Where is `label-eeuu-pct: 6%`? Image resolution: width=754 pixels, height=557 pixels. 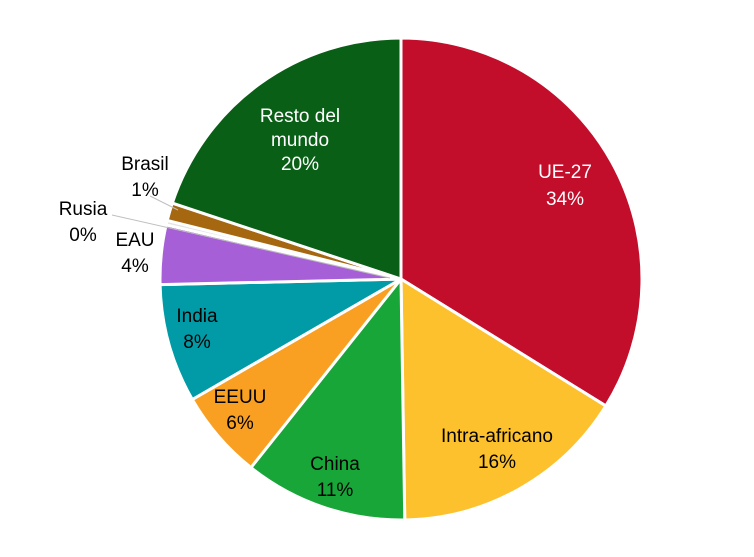 label-eeuu-pct: 6% is located at coordinates (240, 423).